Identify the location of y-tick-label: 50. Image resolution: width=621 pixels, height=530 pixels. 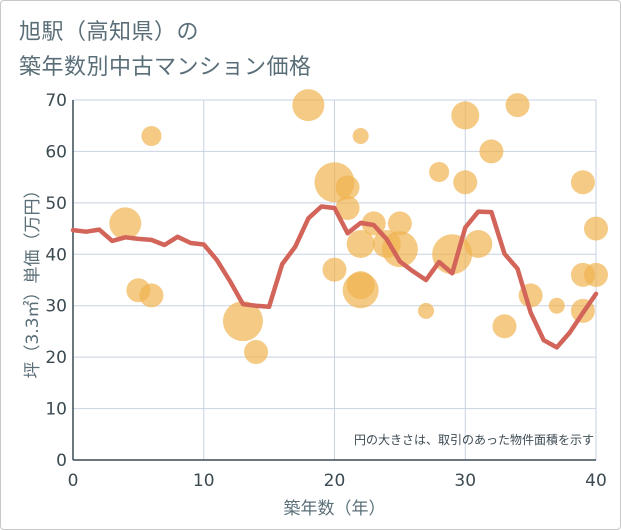
(56, 204).